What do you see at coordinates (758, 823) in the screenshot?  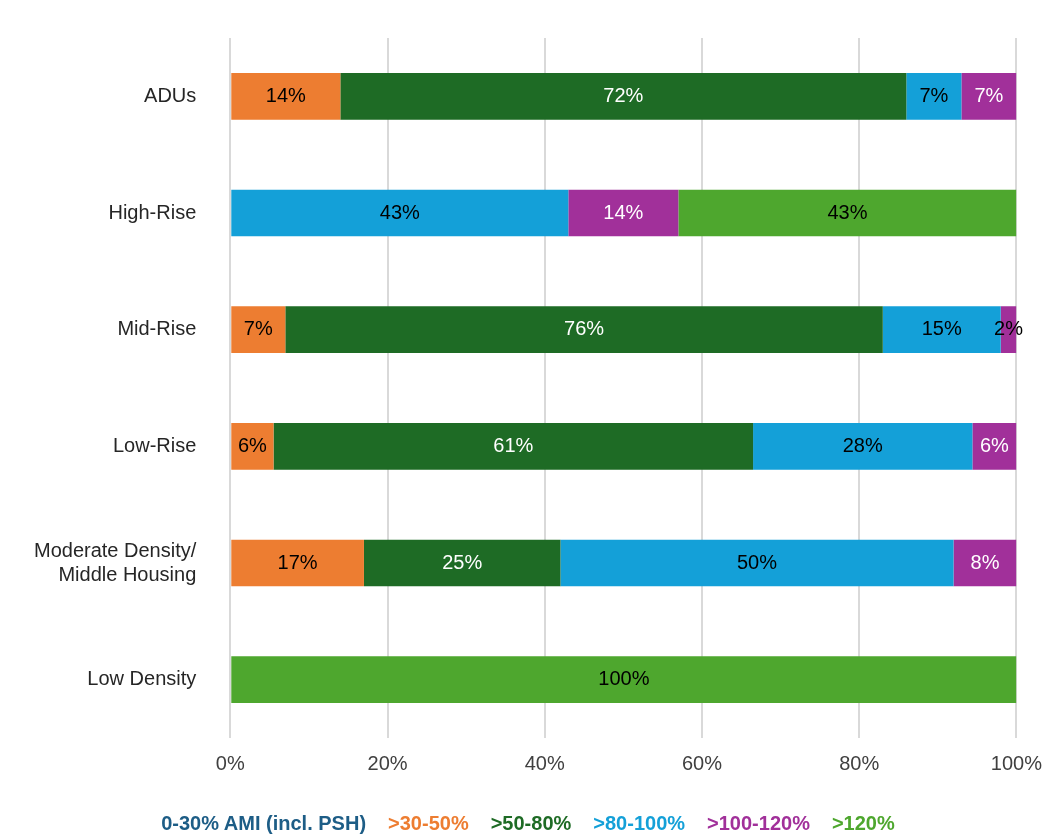 I see `text: >100-120%` at bounding box center [758, 823].